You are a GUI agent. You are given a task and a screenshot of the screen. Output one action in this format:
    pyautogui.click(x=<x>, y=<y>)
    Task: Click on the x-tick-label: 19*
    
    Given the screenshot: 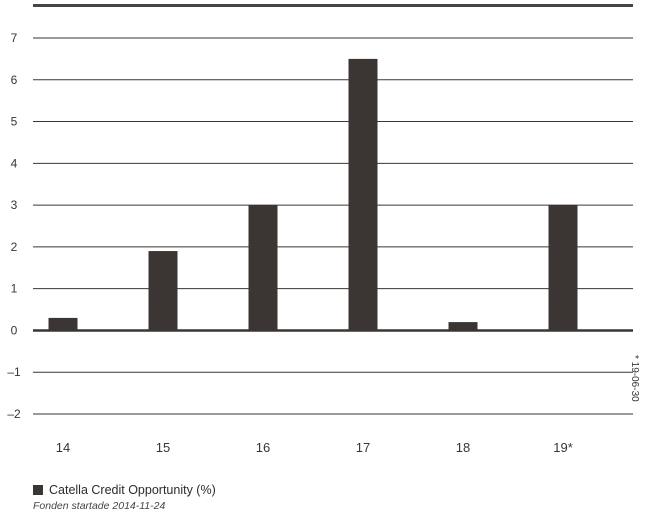 What is the action you would take?
    pyautogui.click(x=563, y=447)
    